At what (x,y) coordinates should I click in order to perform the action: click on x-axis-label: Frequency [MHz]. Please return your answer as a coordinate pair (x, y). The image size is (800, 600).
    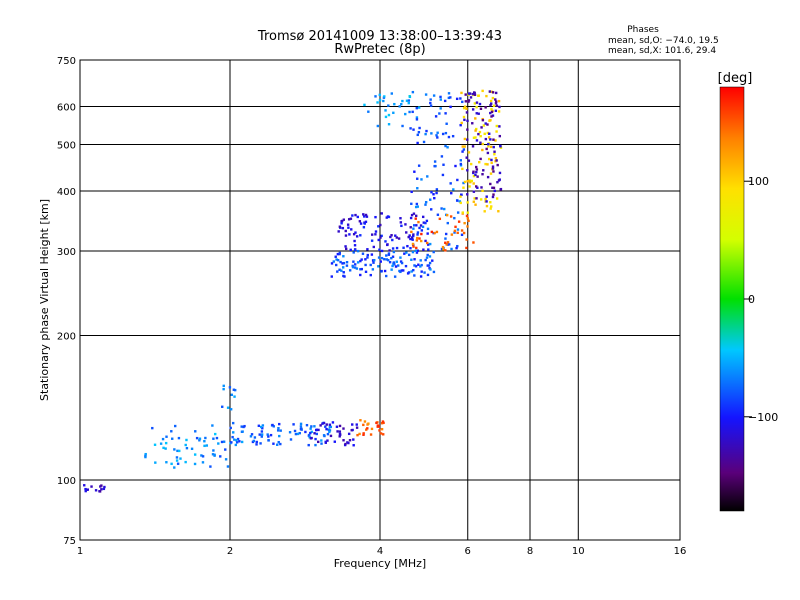
    Looking at the image, I should click on (380, 563).